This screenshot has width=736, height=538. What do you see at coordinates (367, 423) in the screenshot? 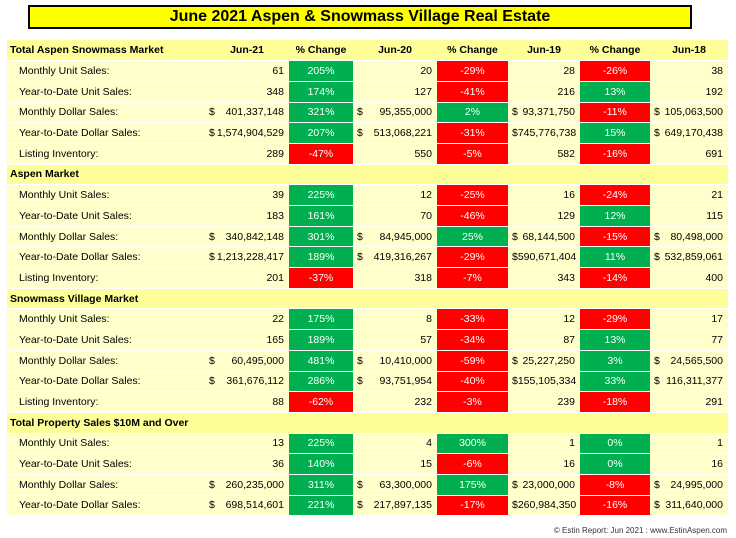
I see `section-heading: Total Property Sales $10M and Over` at bounding box center [367, 423].